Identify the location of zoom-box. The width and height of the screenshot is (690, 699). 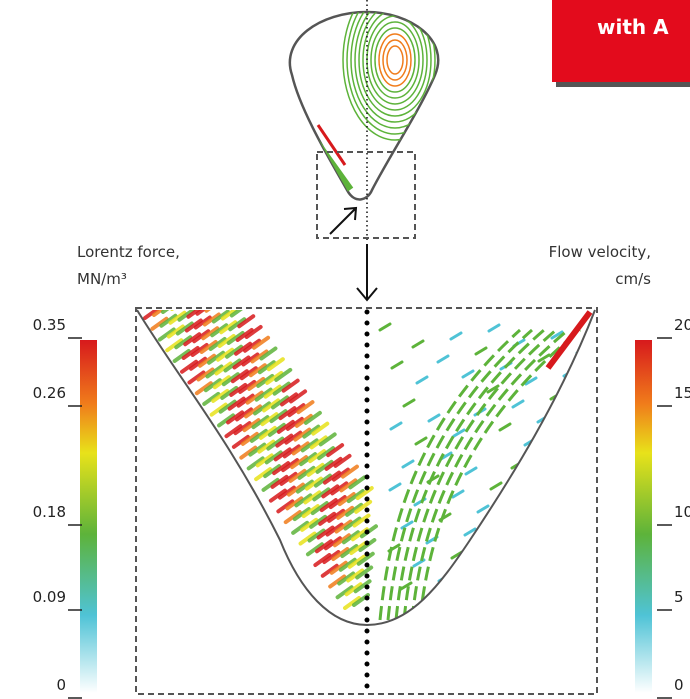
(366, 195).